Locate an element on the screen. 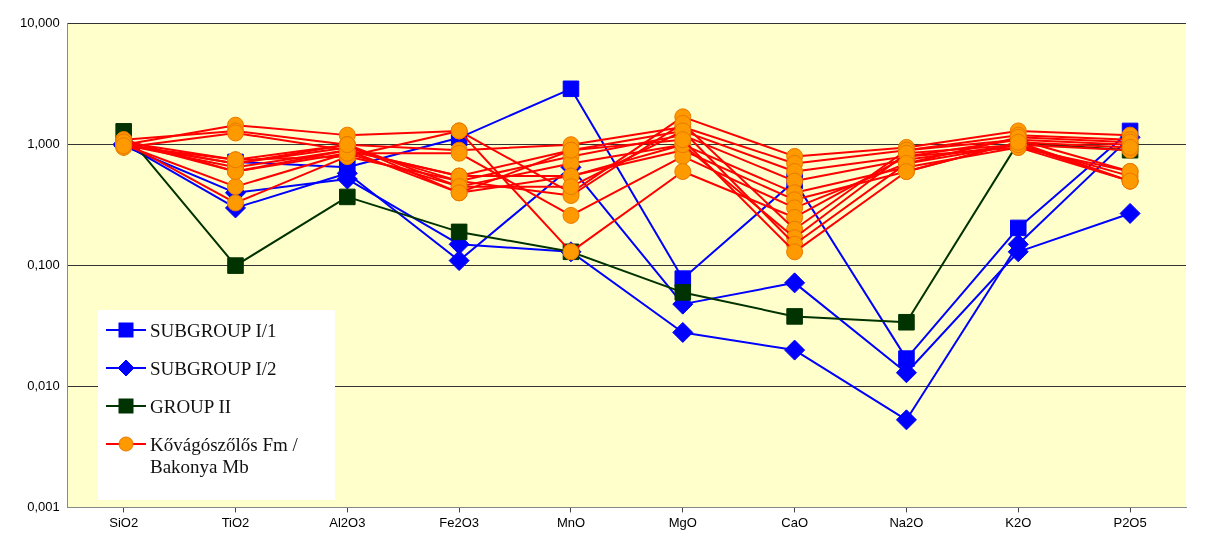 Image resolution: width=1206 pixels, height=549 pixels. y-tick-label: 0,010 is located at coordinates (43, 386).